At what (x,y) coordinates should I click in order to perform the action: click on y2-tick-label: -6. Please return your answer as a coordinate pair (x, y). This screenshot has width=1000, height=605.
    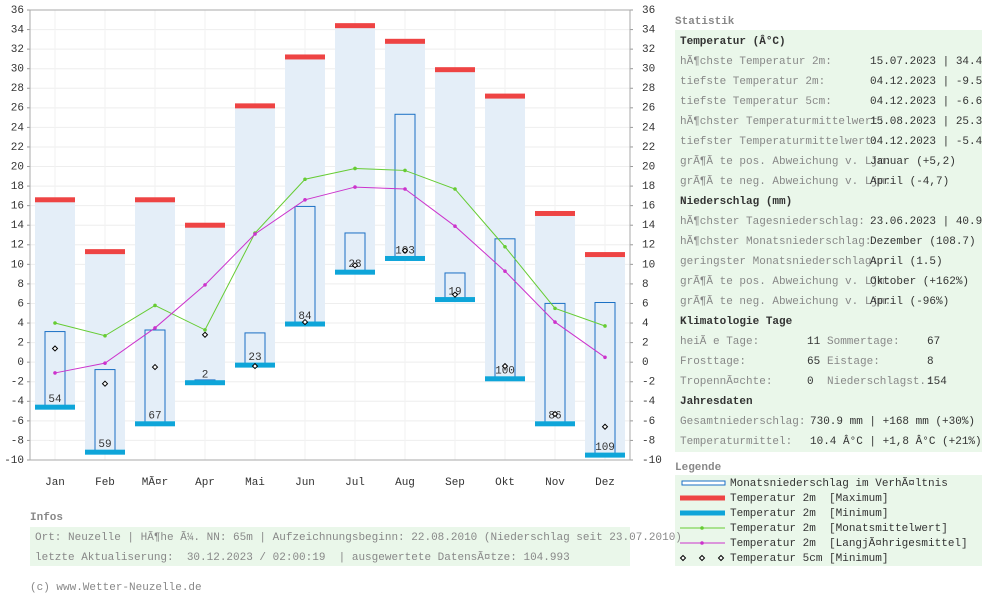
    Looking at the image, I should click on (648, 422).